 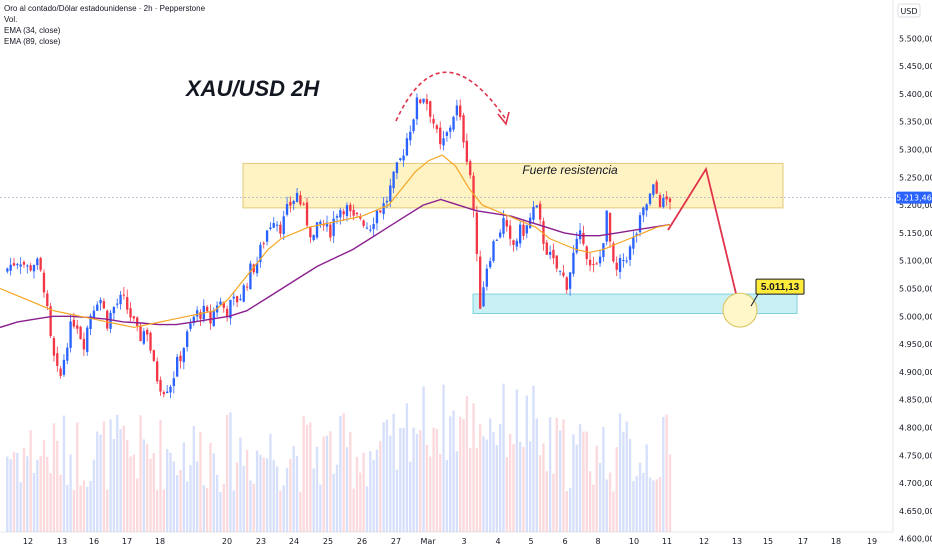 What do you see at coordinates (915, 289) in the screenshot?
I see `price-tick-label: 5.050,00` at bounding box center [915, 289].